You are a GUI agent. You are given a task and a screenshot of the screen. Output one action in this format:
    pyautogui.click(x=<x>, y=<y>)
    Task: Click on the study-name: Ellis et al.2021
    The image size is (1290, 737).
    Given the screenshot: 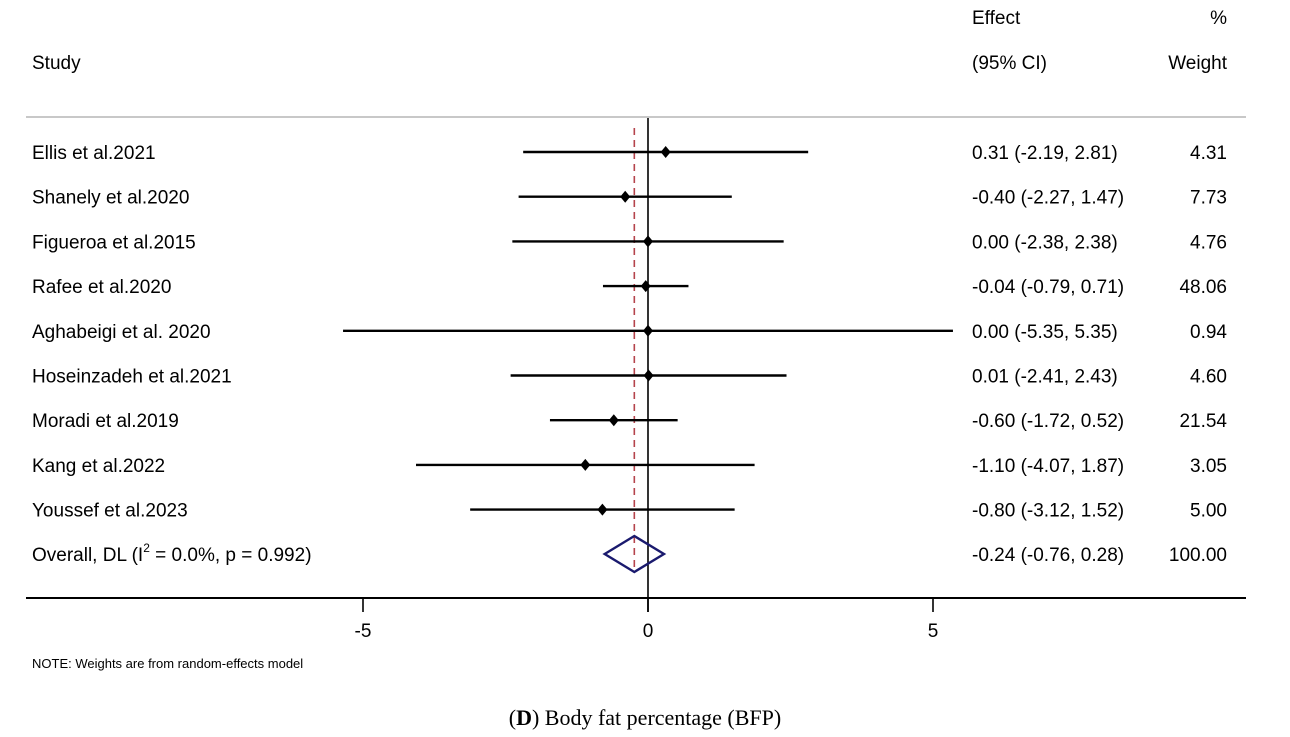 What is the action you would take?
    pyautogui.click(x=94, y=153)
    